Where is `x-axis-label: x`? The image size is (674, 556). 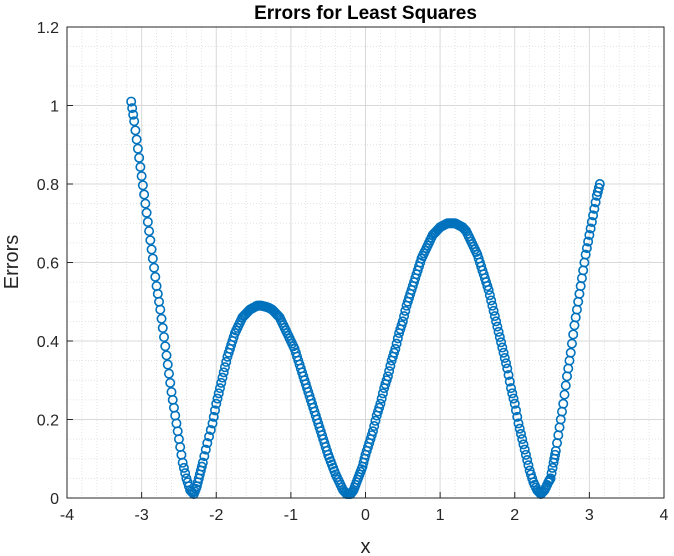 x-axis-label: x is located at coordinates (366, 546).